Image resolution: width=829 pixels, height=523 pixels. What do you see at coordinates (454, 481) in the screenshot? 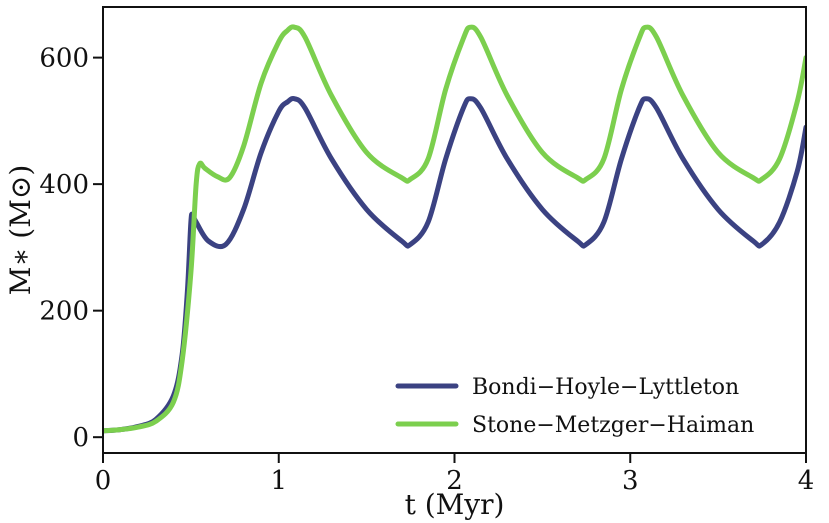
I see `x-tick-label: 2` at bounding box center [454, 481].